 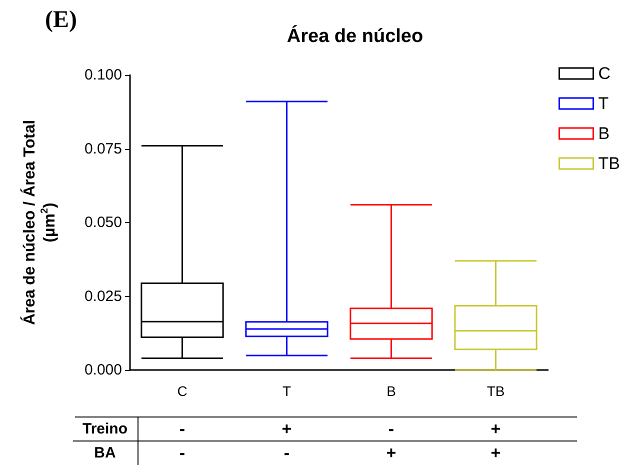 What do you see at coordinates (287, 391) in the screenshot?
I see `x-tick-label: T` at bounding box center [287, 391].